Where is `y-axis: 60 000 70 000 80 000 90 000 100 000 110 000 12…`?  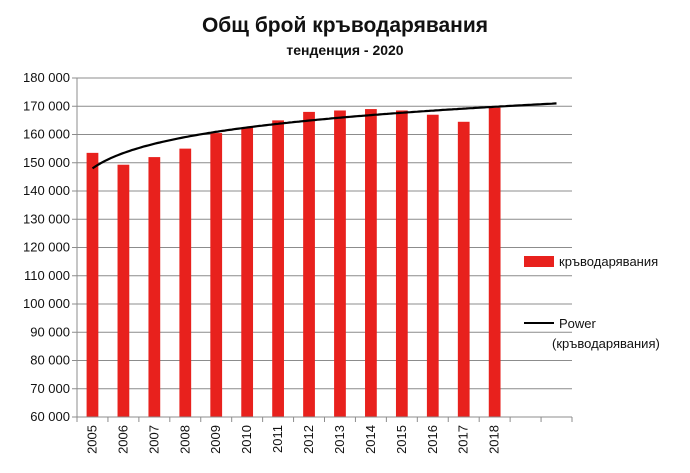
y-axis: 60 000 70 000 80 000 90 000 100 000 110 000 12… is located at coordinates (50, 247).